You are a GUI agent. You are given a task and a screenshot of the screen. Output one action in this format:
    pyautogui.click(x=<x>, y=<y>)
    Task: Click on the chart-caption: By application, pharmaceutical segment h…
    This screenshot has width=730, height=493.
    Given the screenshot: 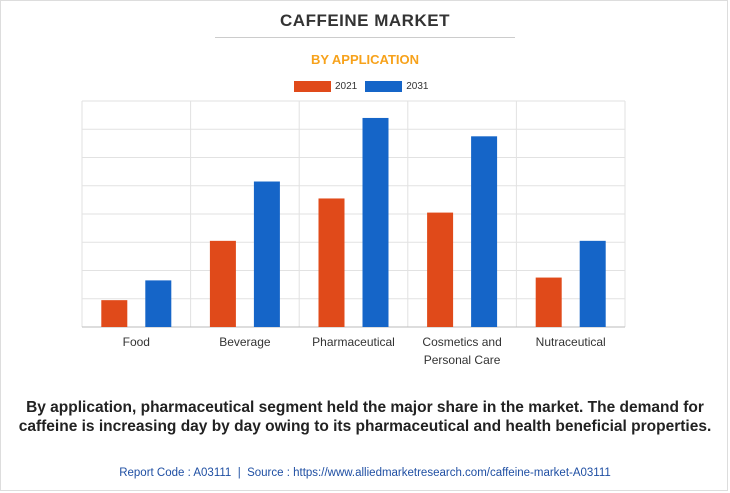 What is the action you would take?
    pyautogui.click(x=365, y=417)
    